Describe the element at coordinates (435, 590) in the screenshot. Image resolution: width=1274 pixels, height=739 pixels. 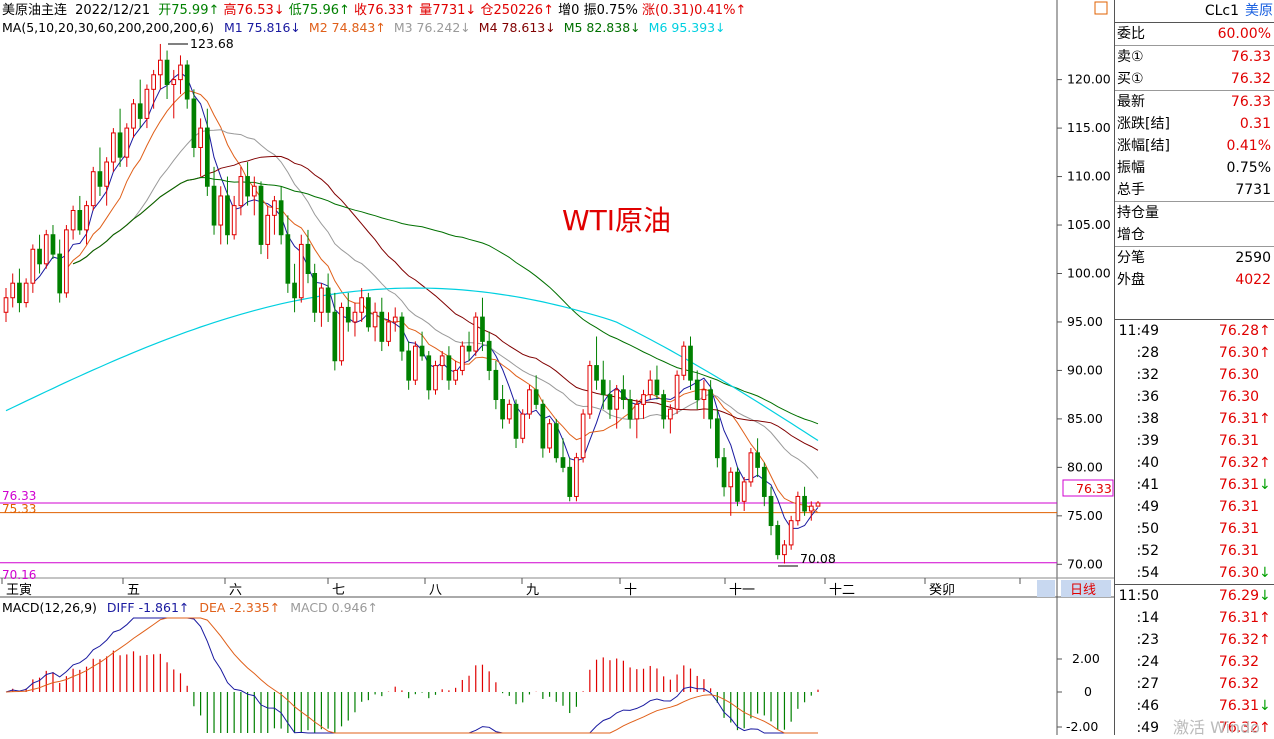
I see `month-label: 八` at that location.